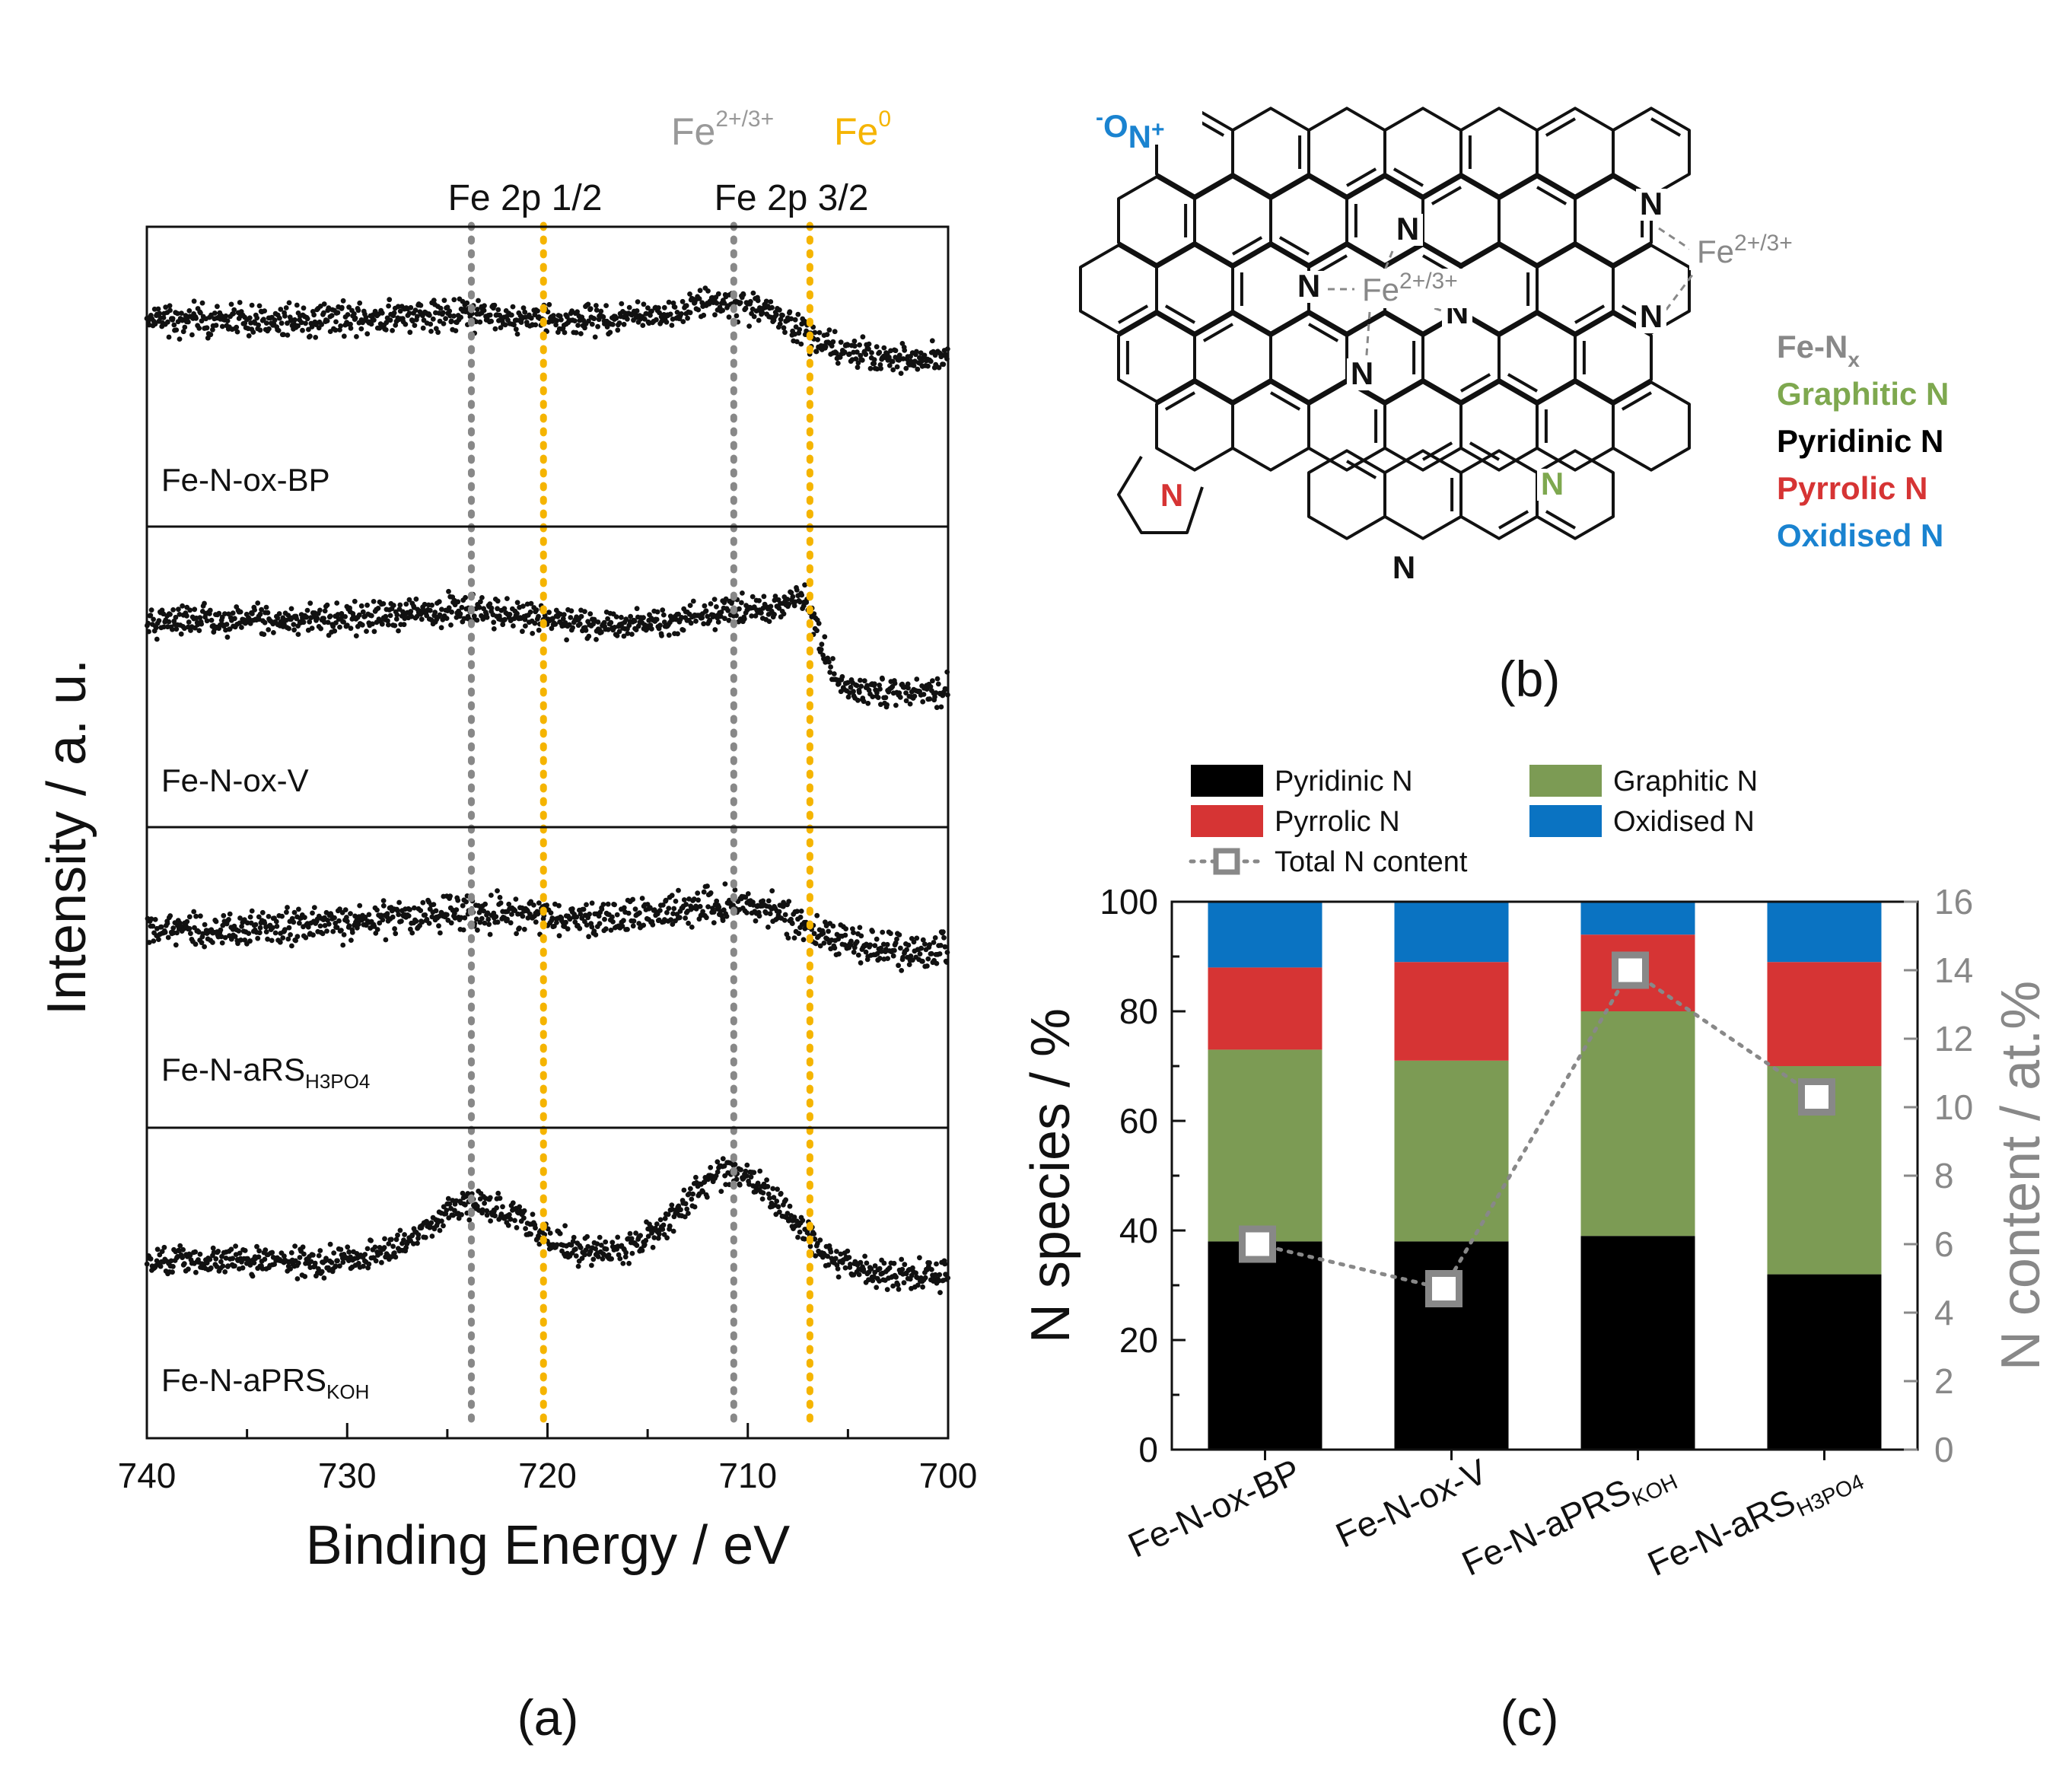 This screenshot has width=2072, height=1789. Describe the element at coordinates (1565, 821) in the screenshot. I see `legend-swatch` at that location.